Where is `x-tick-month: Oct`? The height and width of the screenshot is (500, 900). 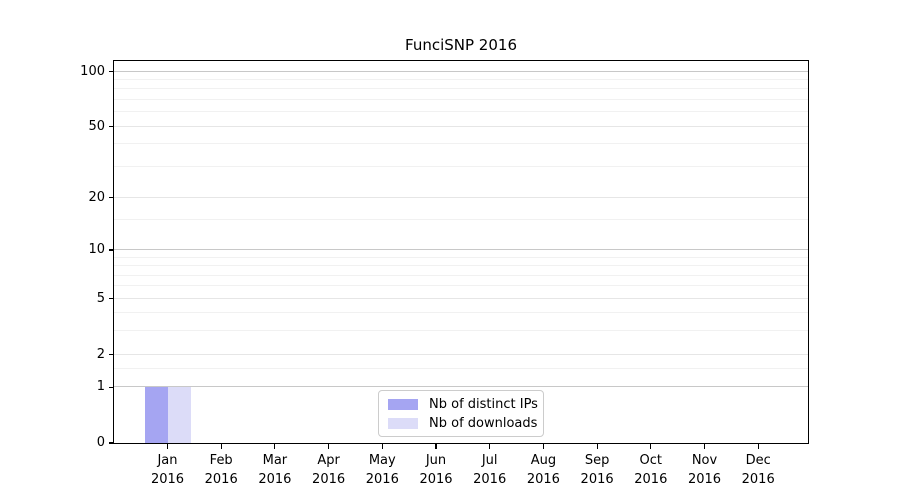
x-tick-month: Oct is located at coordinates (651, 460).